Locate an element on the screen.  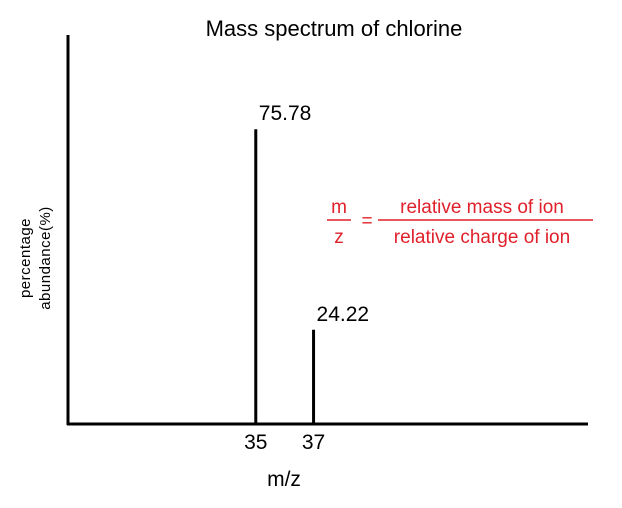
chart-title: Mass spectrum of chlorine is located at coordinates (334, 28).